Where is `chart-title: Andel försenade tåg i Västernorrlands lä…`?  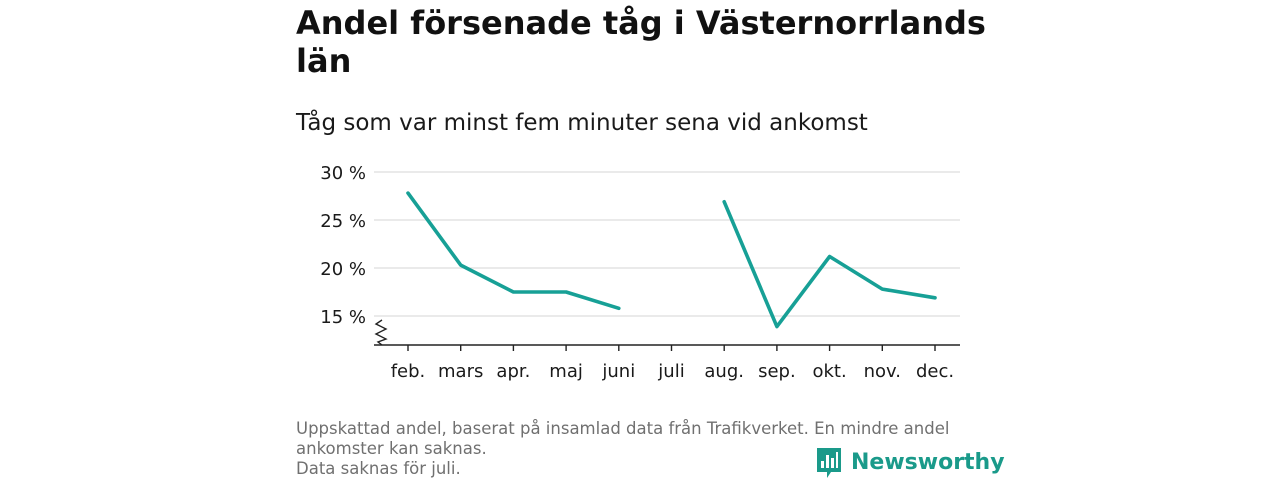 chart-title: Andel försenade tåg i Västernorrlands lä… is located at coordinates (641, 42).